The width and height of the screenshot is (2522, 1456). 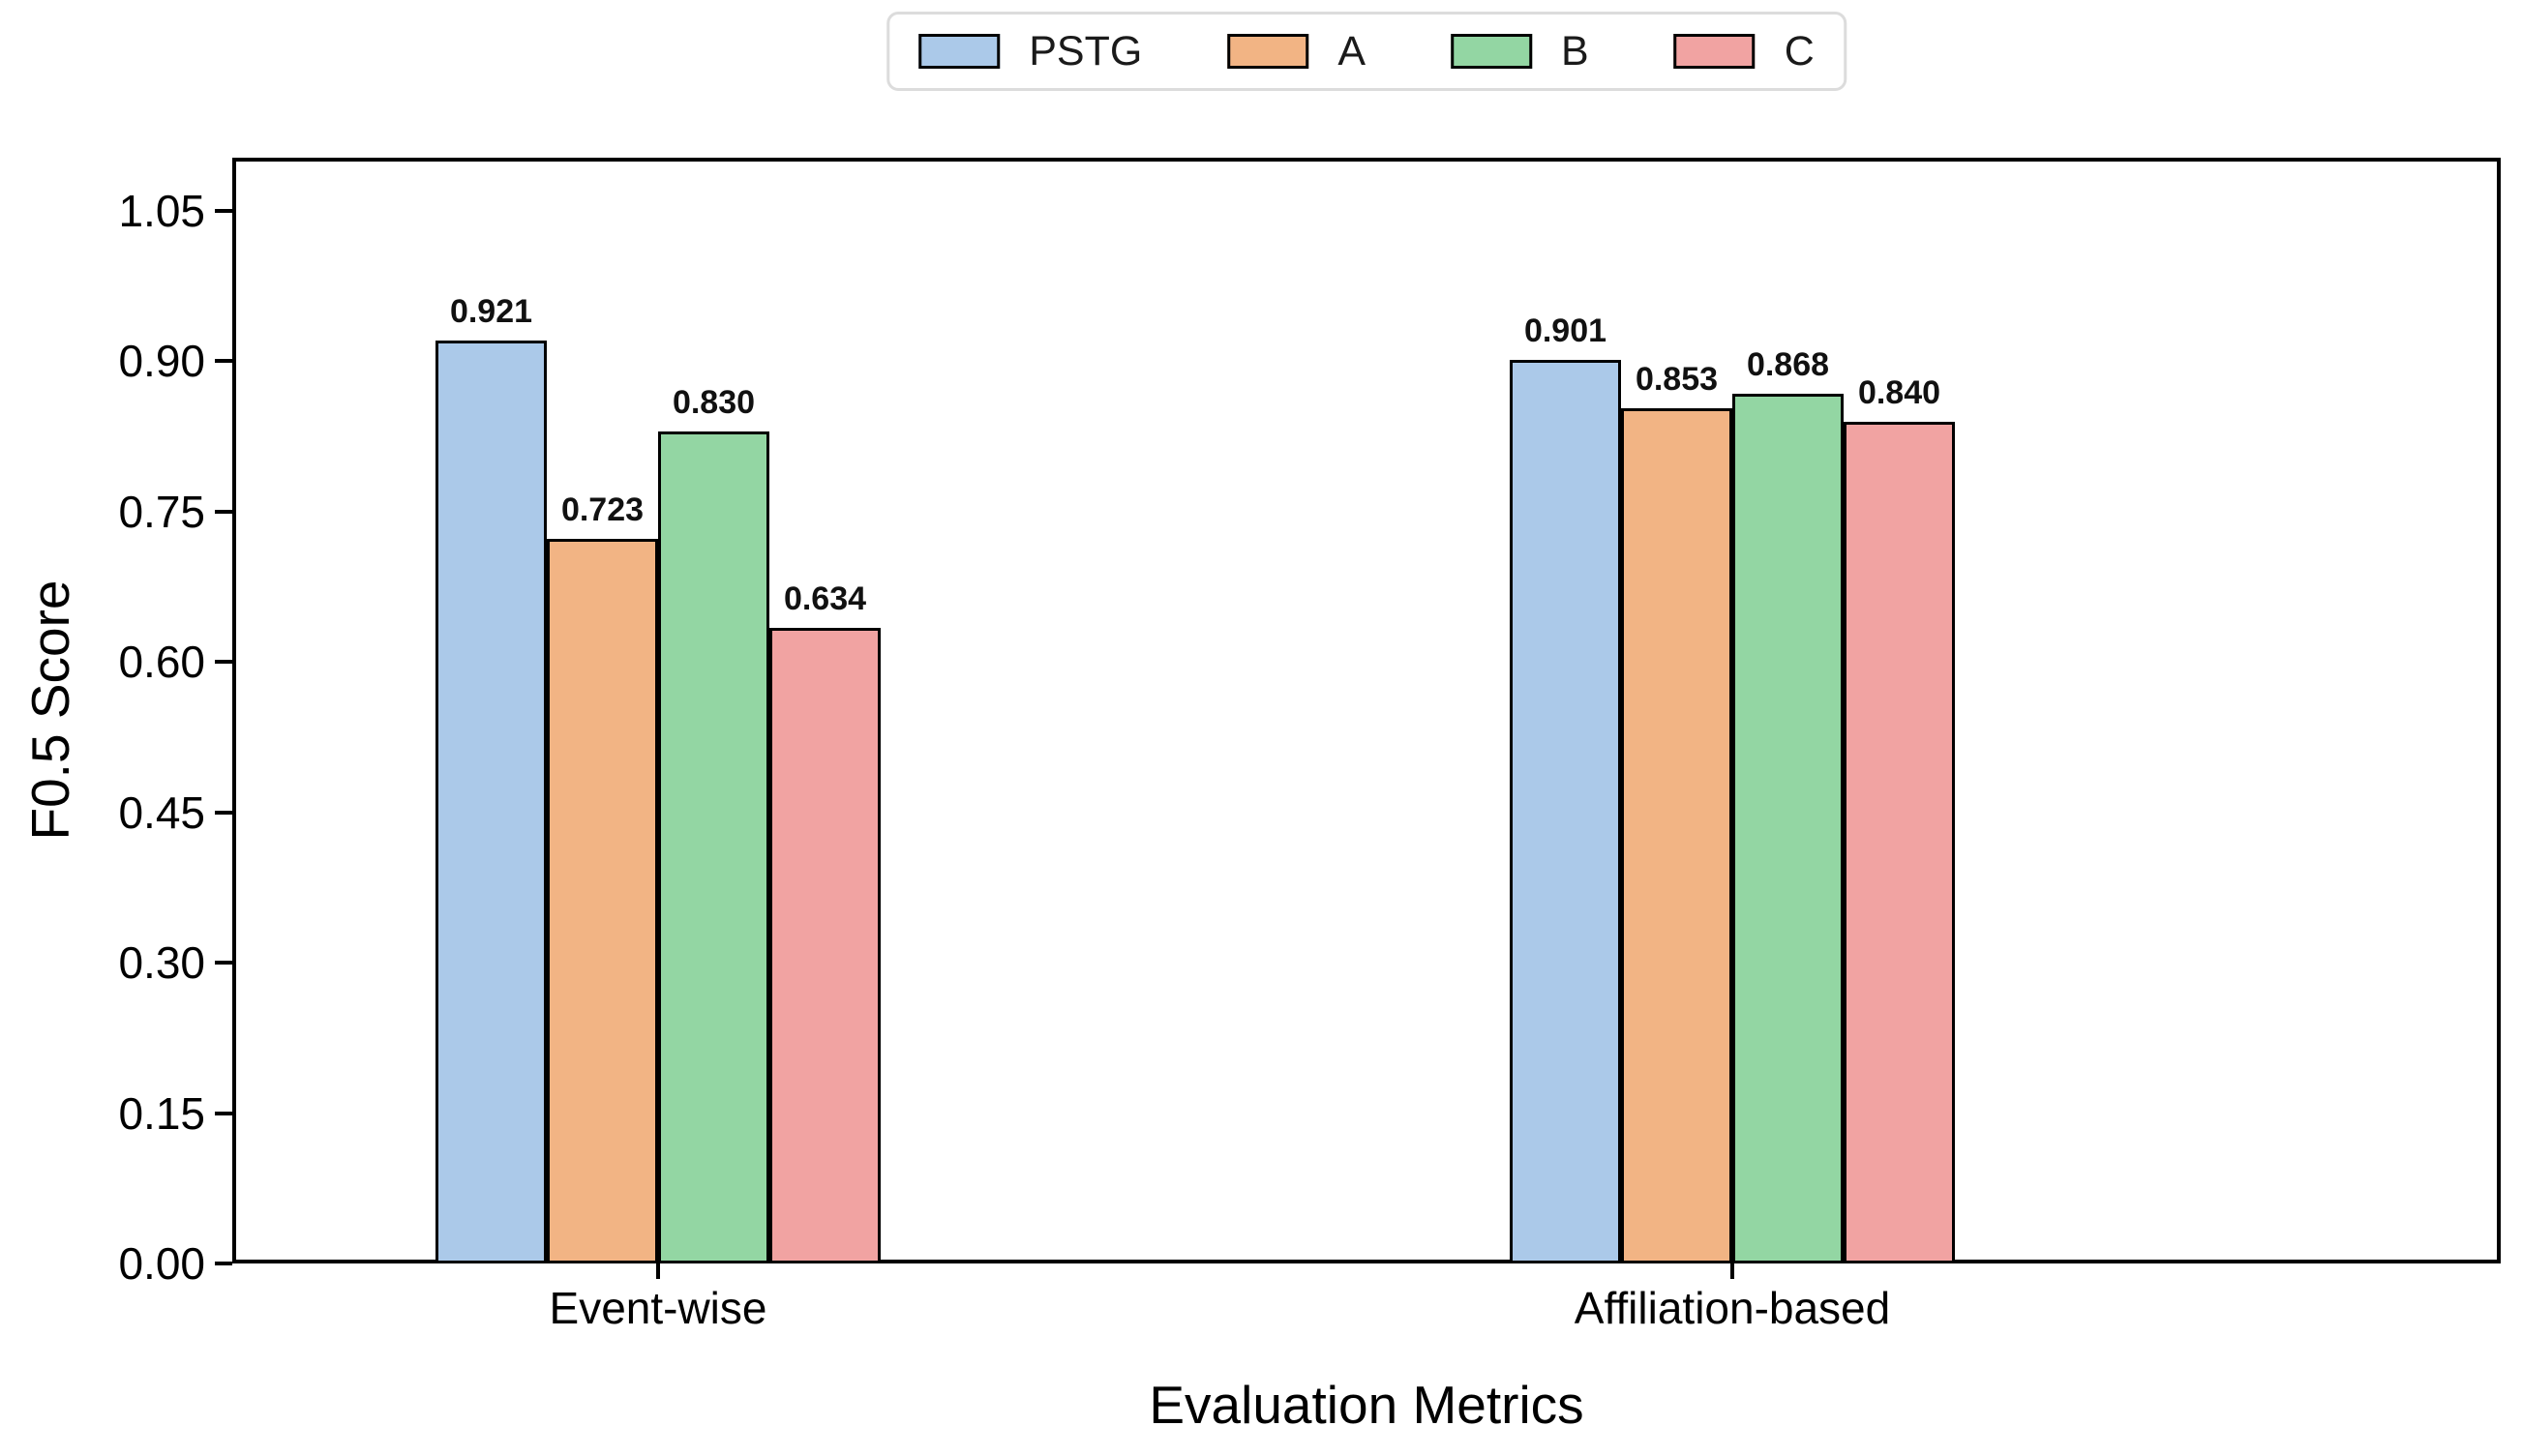 What do you see at coordinates (658, 1308) in the screenshot?
I see `x-tick-label: Event-wise` at bounding box center [658, 1308].